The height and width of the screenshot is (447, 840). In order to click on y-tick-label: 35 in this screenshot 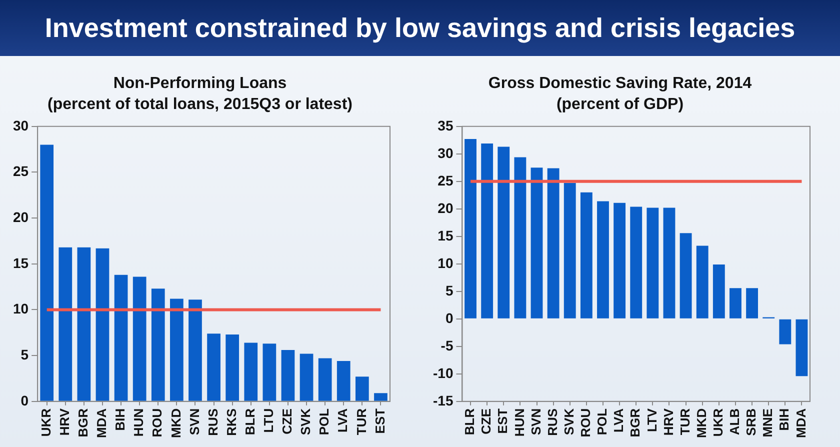, I will do `click(446, 125)`.